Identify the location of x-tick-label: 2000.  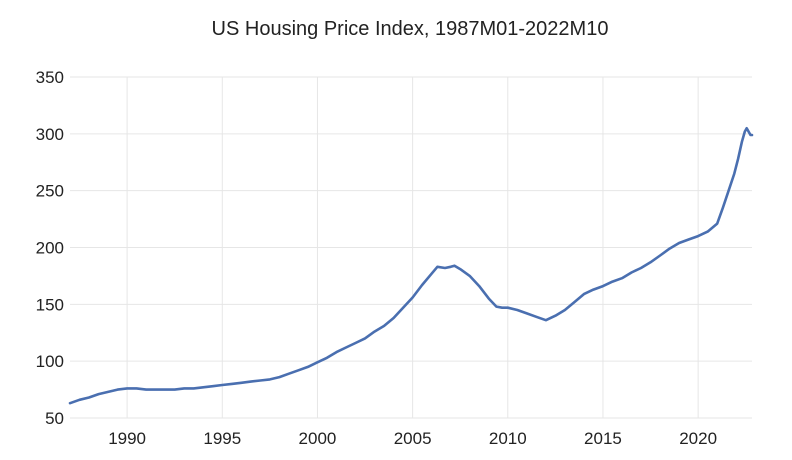
(318, 438).